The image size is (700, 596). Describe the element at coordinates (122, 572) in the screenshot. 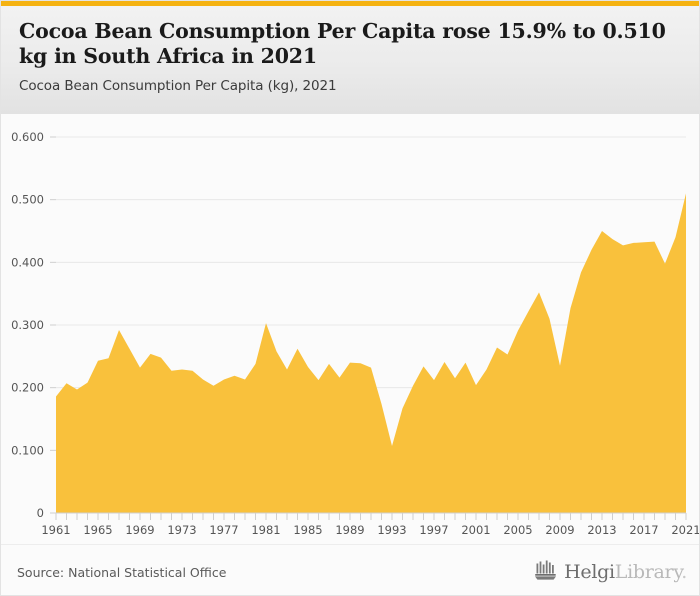

I see `source-note: Source: National Statistical Office` at that location.